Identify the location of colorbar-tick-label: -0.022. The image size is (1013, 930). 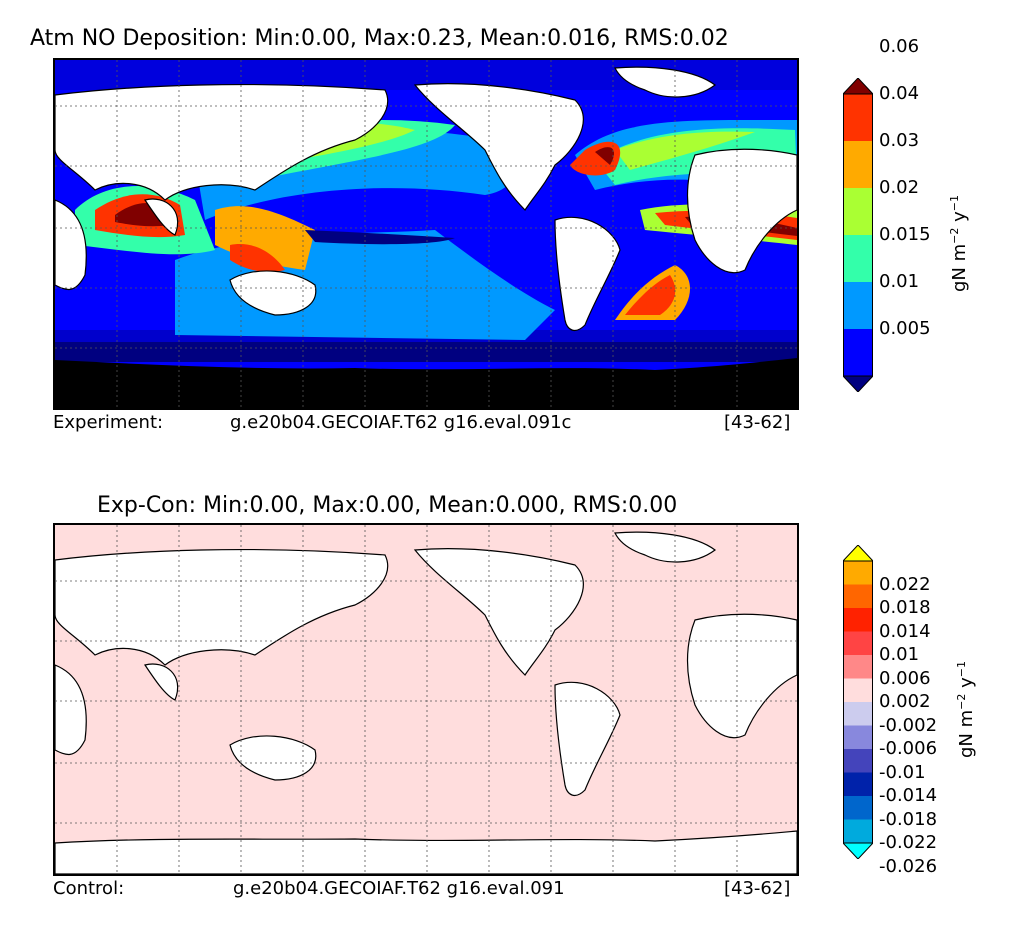
(908, 842).